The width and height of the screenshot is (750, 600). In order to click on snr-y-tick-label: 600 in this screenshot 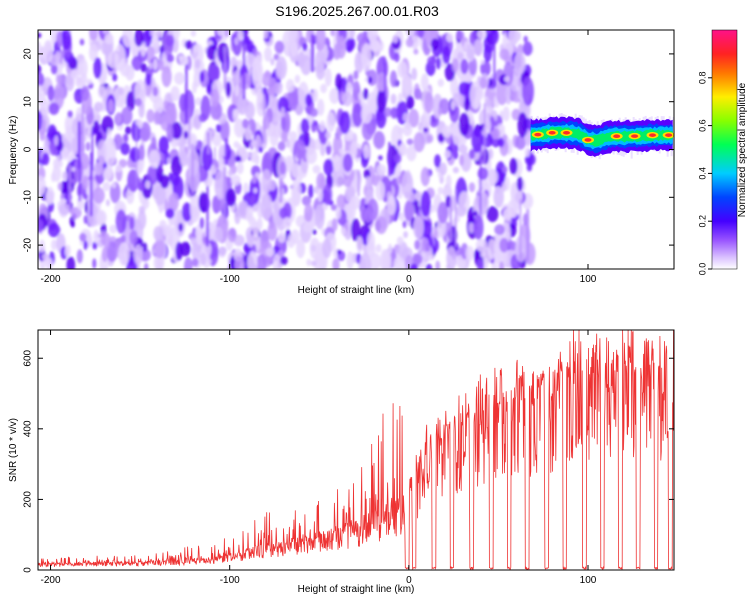, I will do `click(28, 357)`.